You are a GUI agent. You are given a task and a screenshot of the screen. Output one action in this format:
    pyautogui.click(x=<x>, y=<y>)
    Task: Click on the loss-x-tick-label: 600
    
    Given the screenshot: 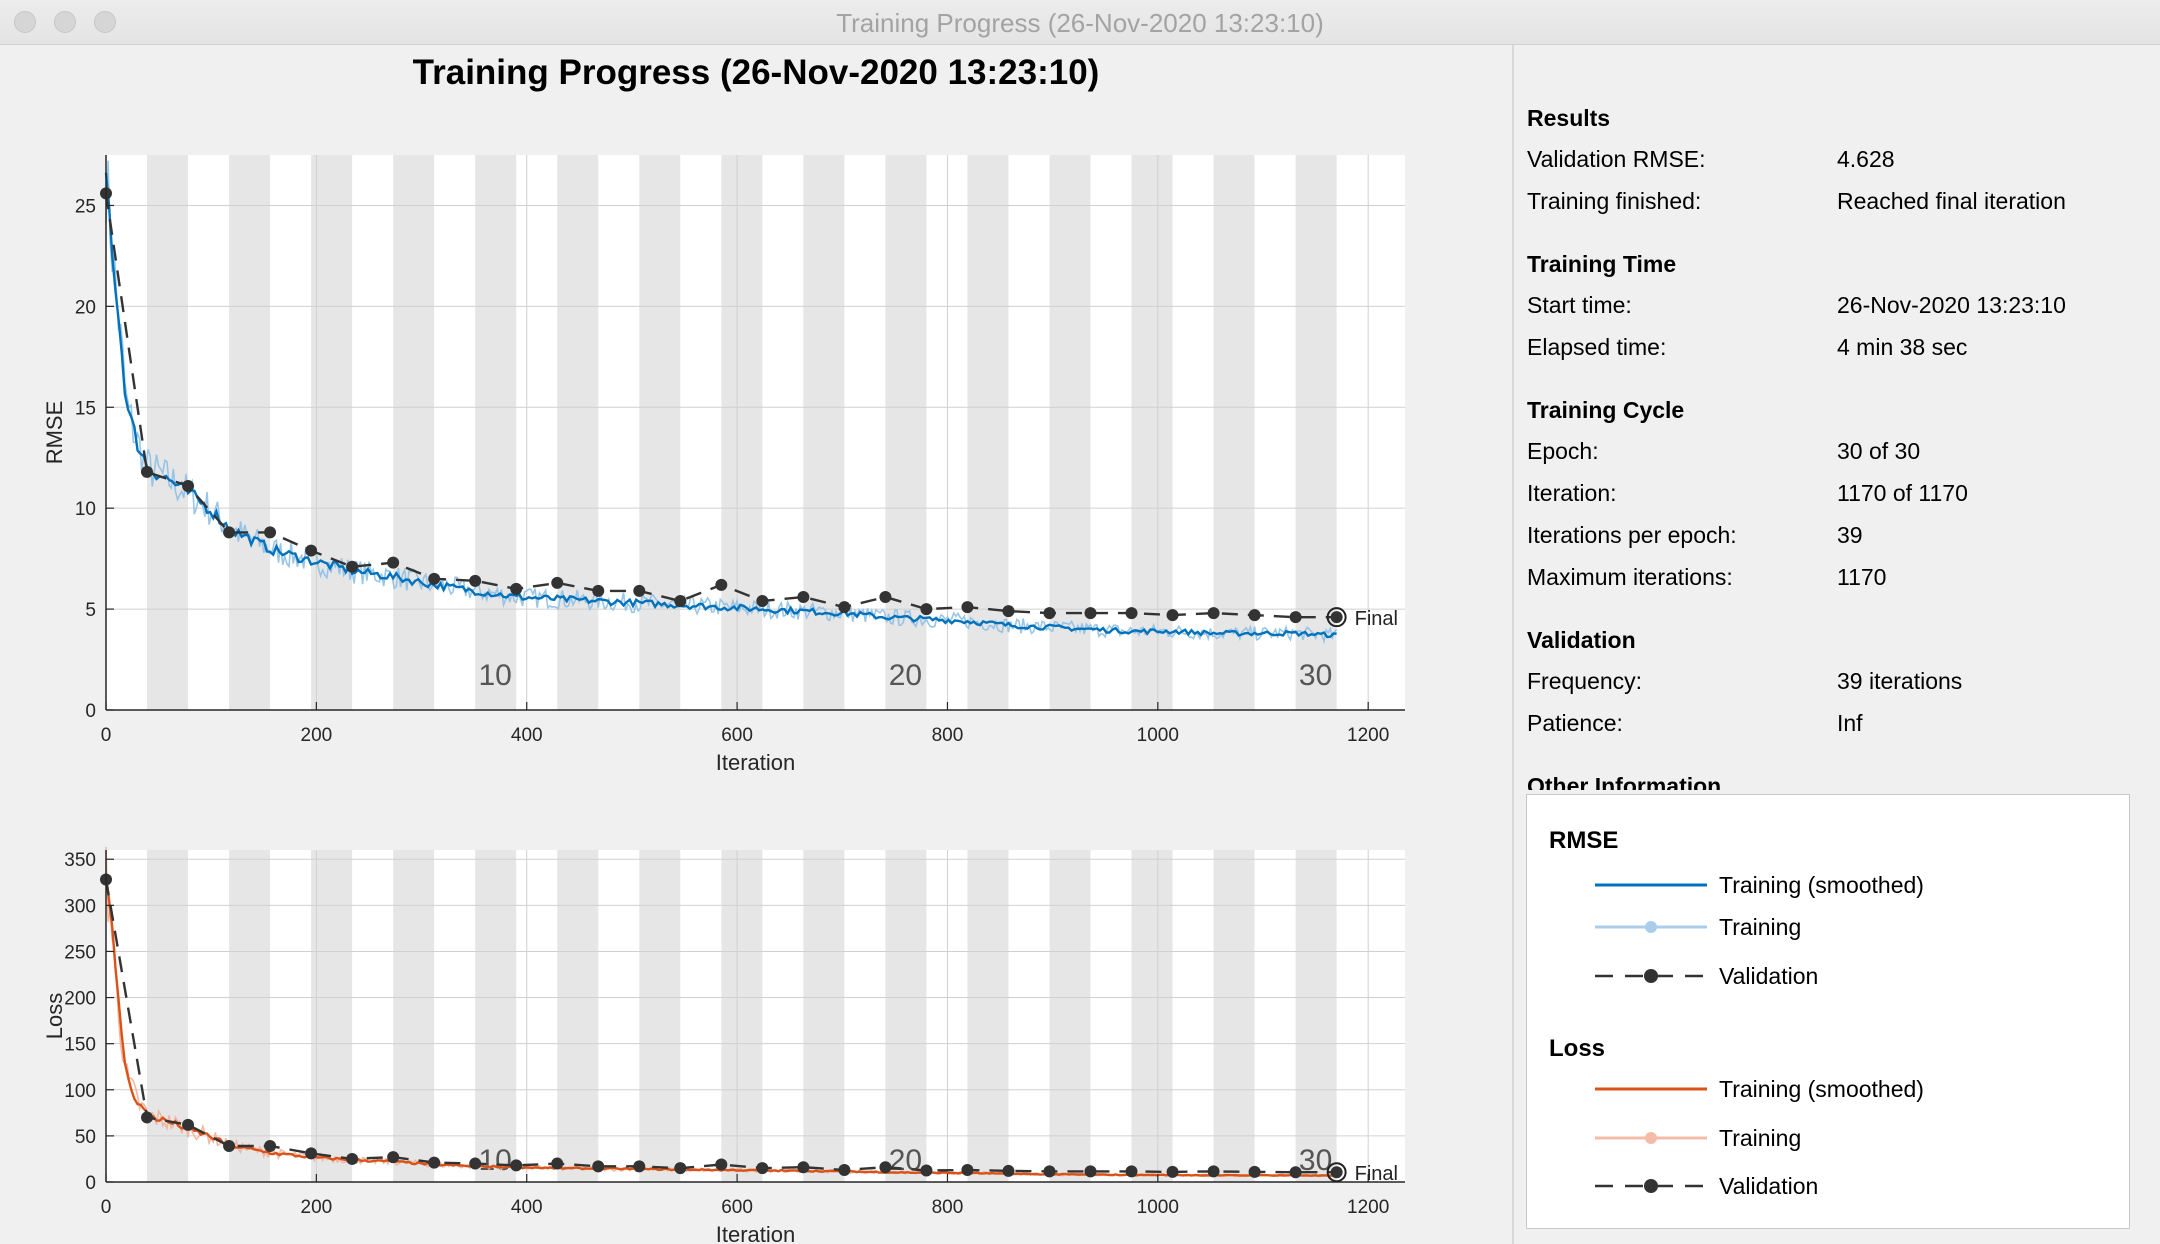 What is the action you would take?
    pyautogui.click(x=737, y=1207)
    